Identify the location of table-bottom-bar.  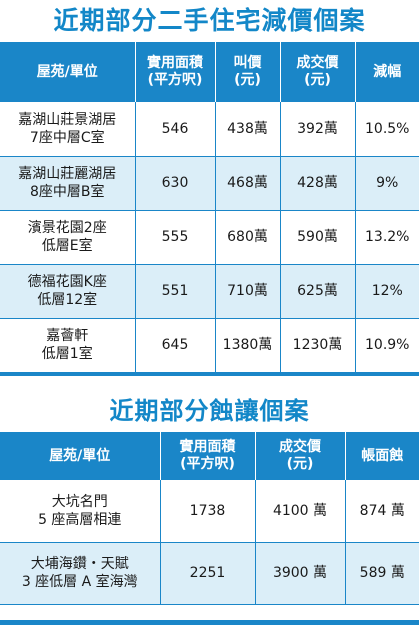
(209, 622).